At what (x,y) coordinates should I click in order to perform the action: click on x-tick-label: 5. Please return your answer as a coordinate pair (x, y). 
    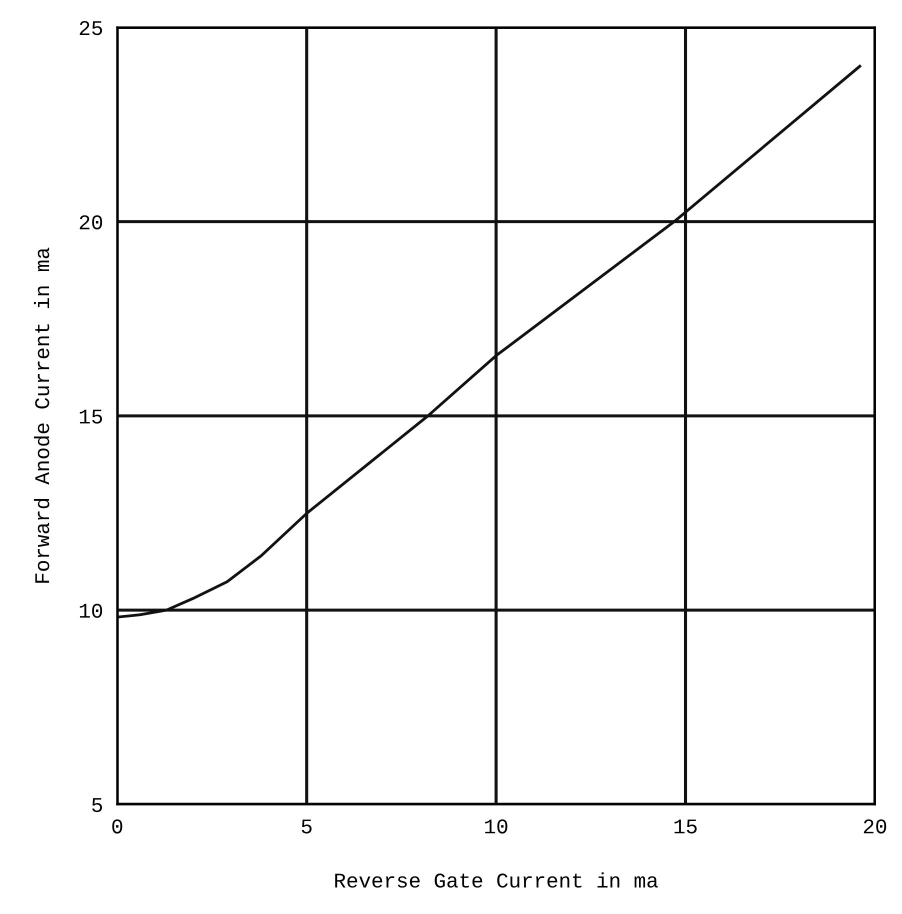
    Looking at the image, I should click on (307, 827).